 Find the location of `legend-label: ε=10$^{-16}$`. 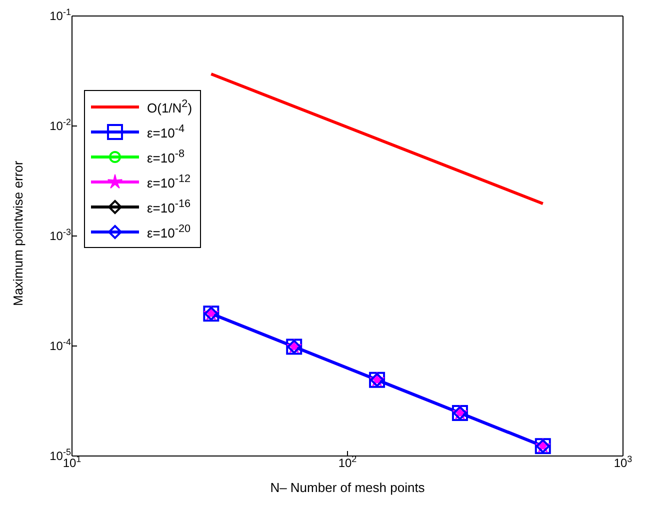

legend-label: ε=10$^{-16}$ is located at coordinates (169, 207).